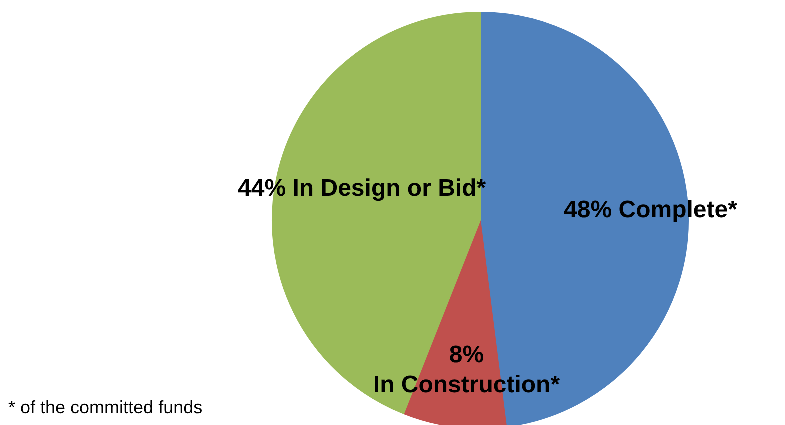 This screenshot has width=785, height=425. I want to click on data-label: 8%, so click(466, 355).